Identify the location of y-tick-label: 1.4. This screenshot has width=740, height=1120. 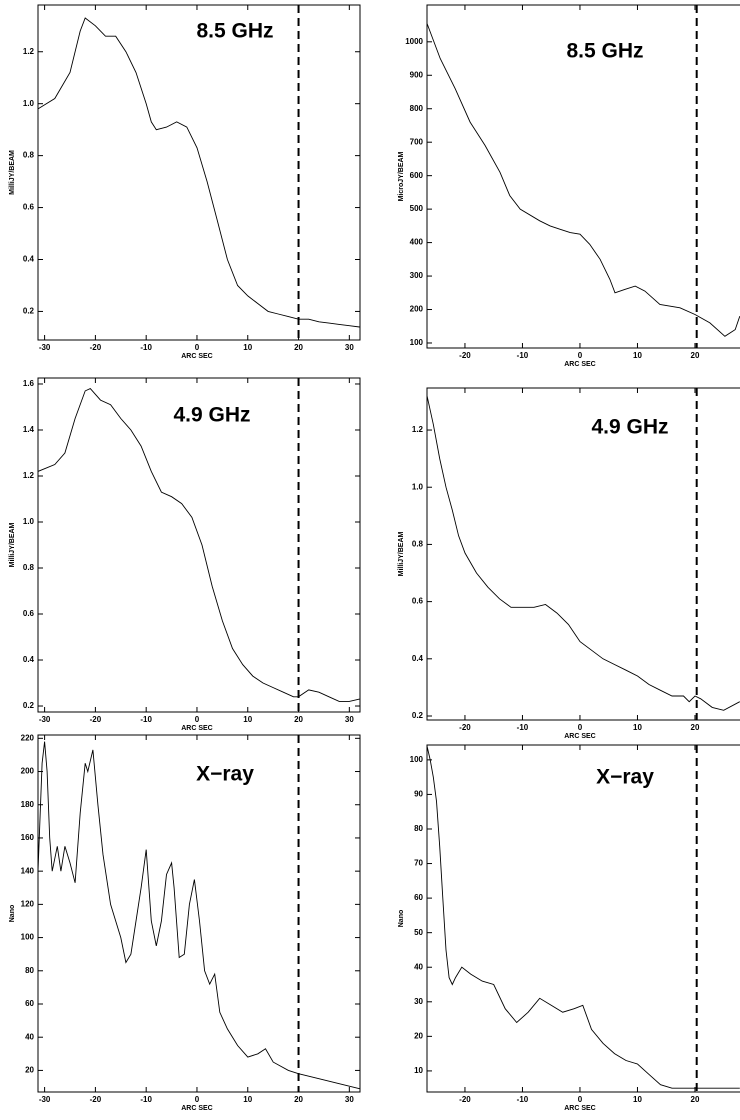
(29, 429).